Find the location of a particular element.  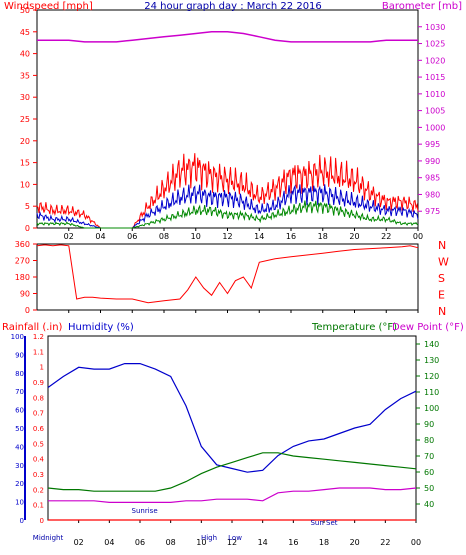

panel3-xtick-label: 00 is located at coordinates (416, 542).